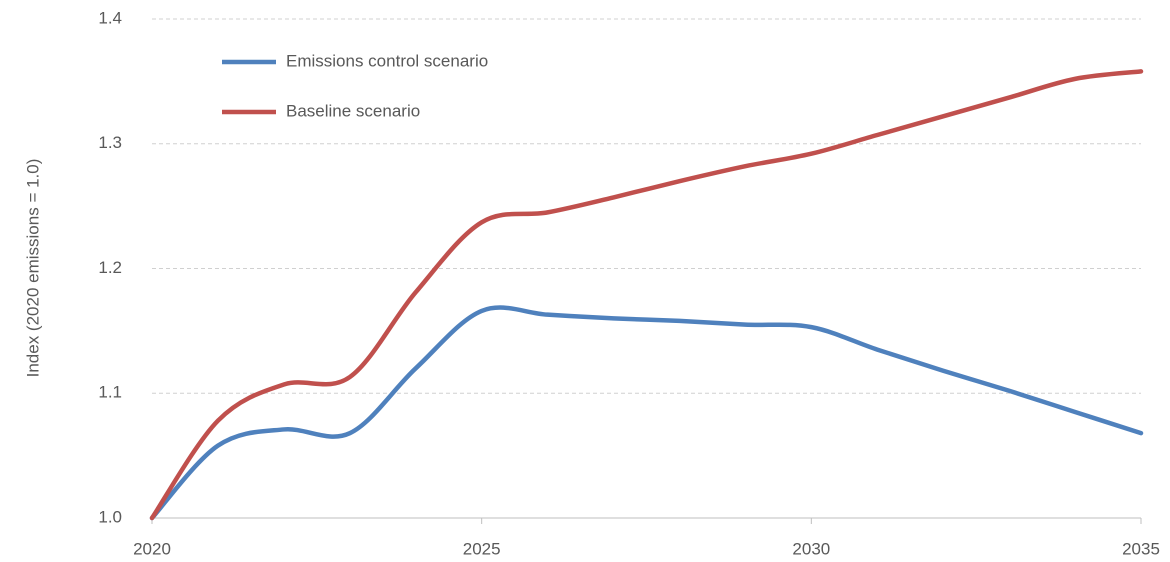 This screenshot has width=1170, height=562. Describe the element at coordinates (110, 392) in the screenshot. I see `y-tick-label: 1.1` at that location.